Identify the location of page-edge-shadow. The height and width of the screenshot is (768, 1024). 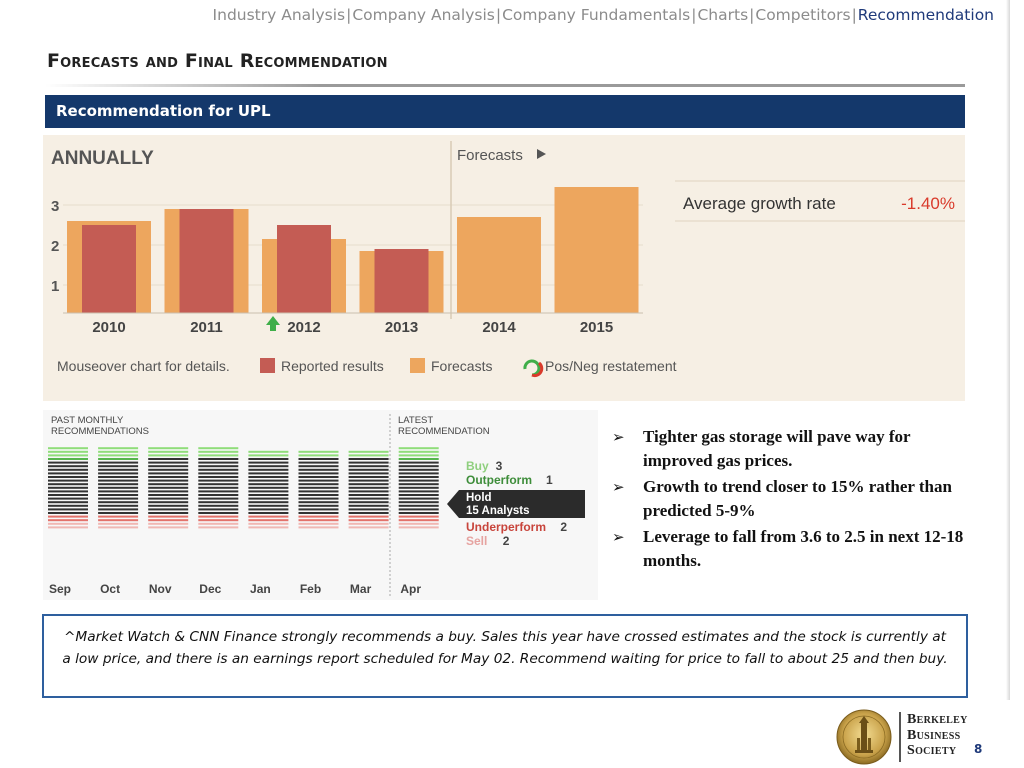
(1008, 350).